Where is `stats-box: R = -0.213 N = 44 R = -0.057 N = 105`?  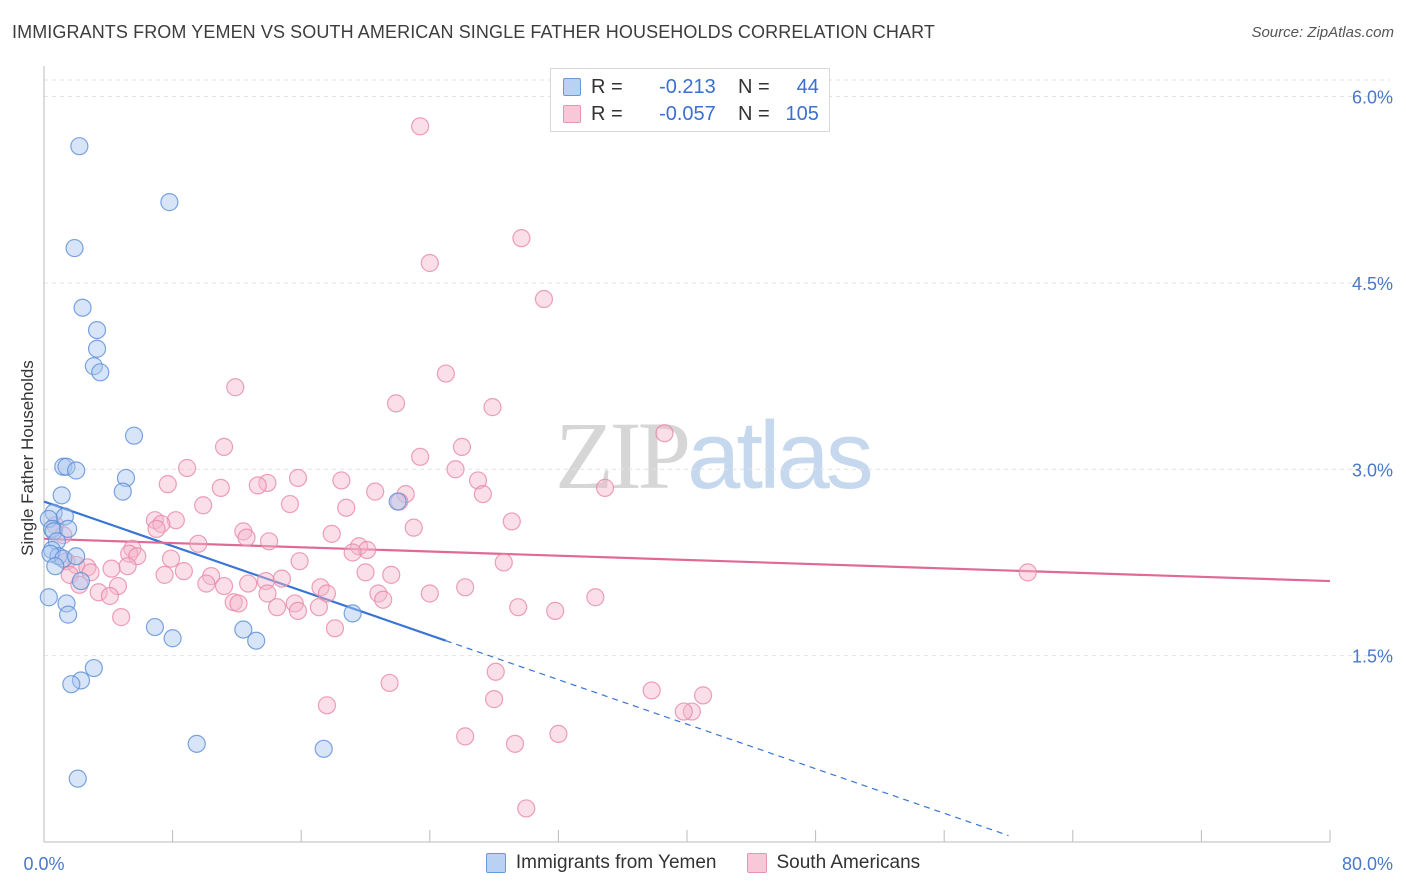
stats-box: R = -0.213 N = 44 R = -0.057 N = 105 is located at coordinates (690, 100).